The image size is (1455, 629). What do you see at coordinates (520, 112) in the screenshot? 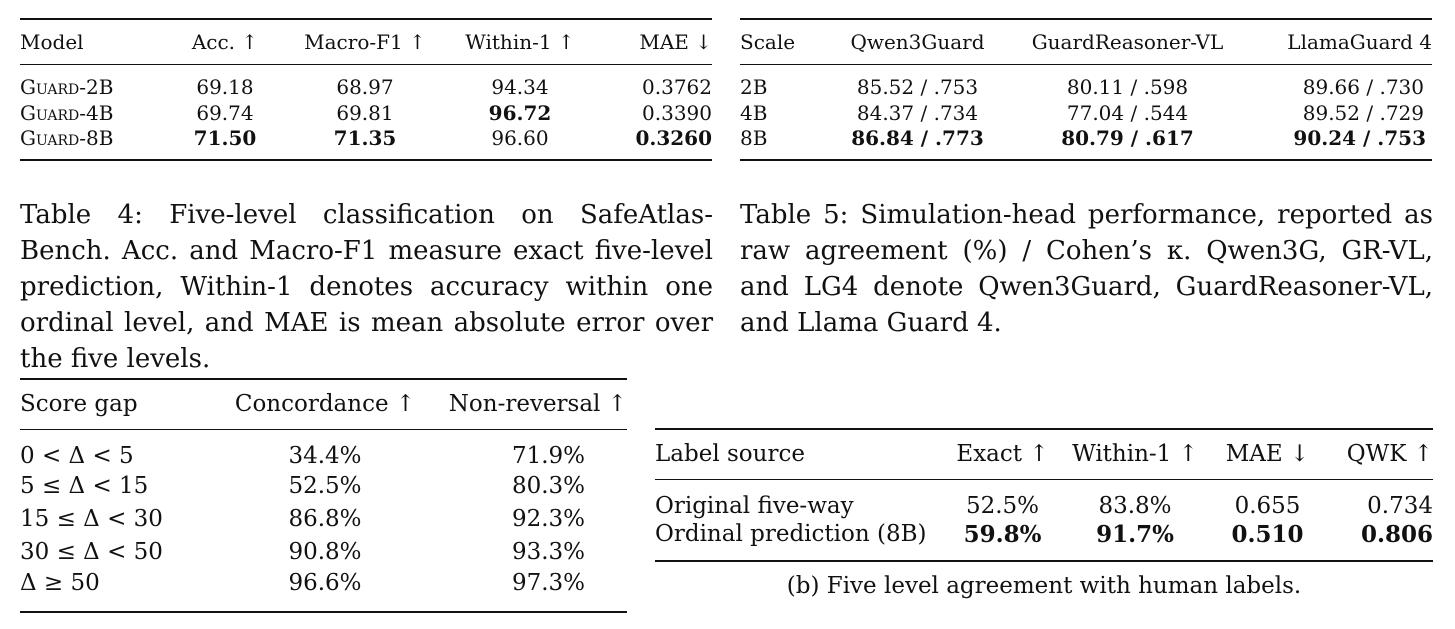
I see `cell-within-1: 96.72` at bounding box center [520, 112].